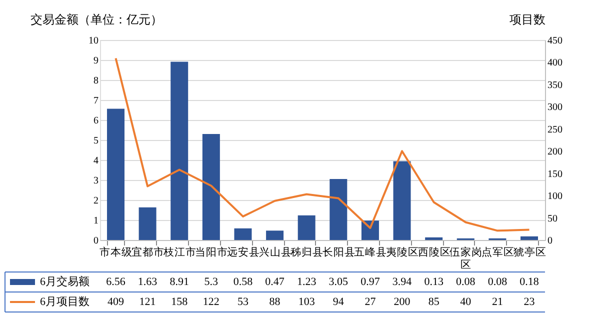 The width and height of the screenshot is (591, 328). Describe the element at coordinates (497, 302) in the screenshot. I see `data-label: 21` at that location.